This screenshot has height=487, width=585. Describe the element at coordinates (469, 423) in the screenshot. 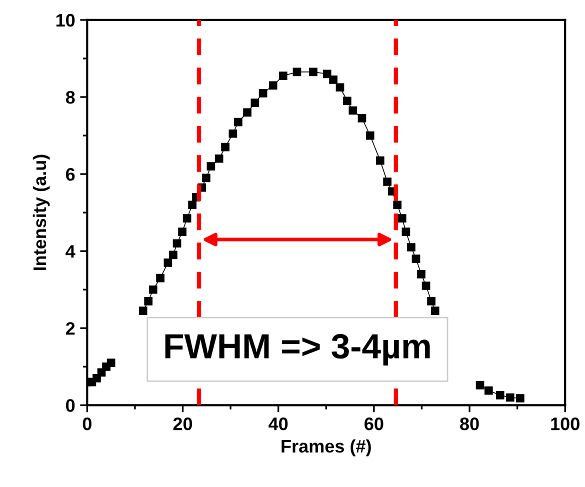

I see `x-tick-label: 80` at that location.